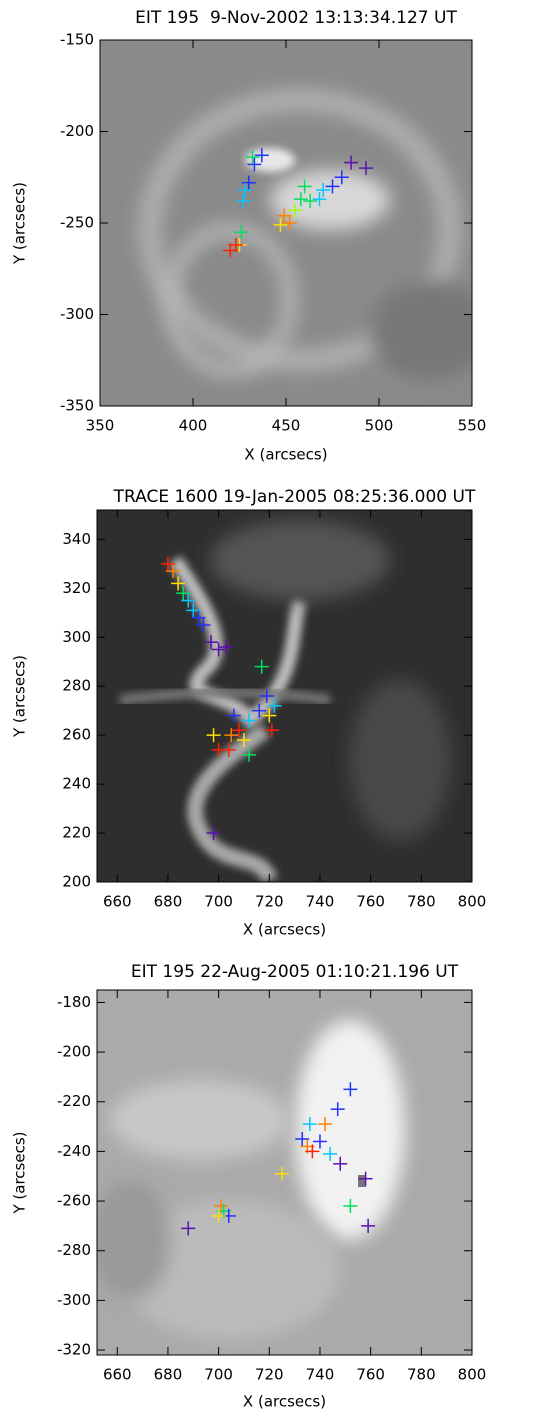 The height and width of the screenshot is (1416, 548). What do you see at coordinates (295, 972) in the screenshot?
I see `chart-title: EIT 195 22-Aug-2005 01:10:21.196 UT` at bounding box center [295, 972].